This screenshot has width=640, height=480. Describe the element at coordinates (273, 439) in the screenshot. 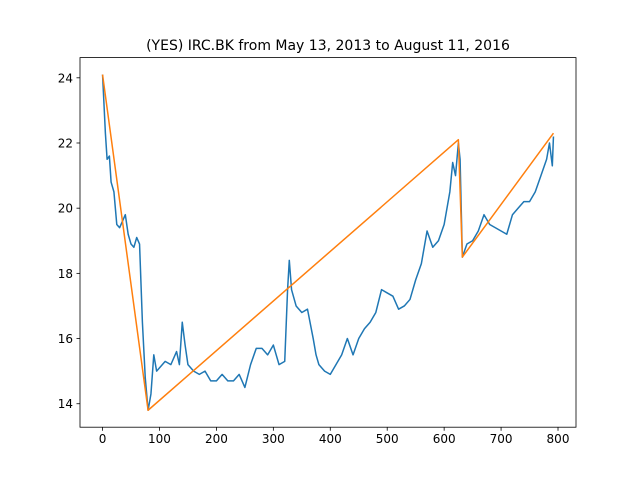

I see `x-tick-label: 300` at that location.